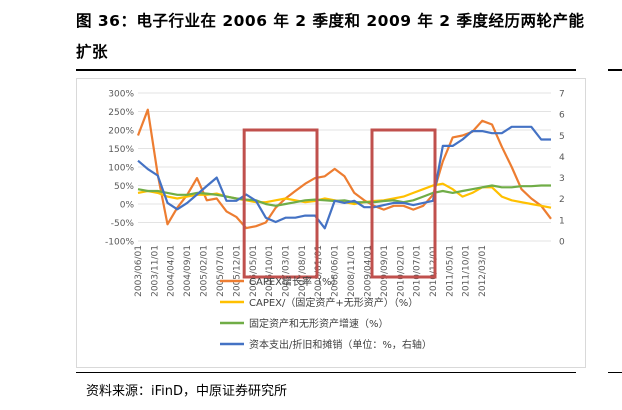 The image size is (622, 410). What do you see at coordinates (326, 70) in the screenshot?
I see `title-rule` at bounding box center [326, 70].